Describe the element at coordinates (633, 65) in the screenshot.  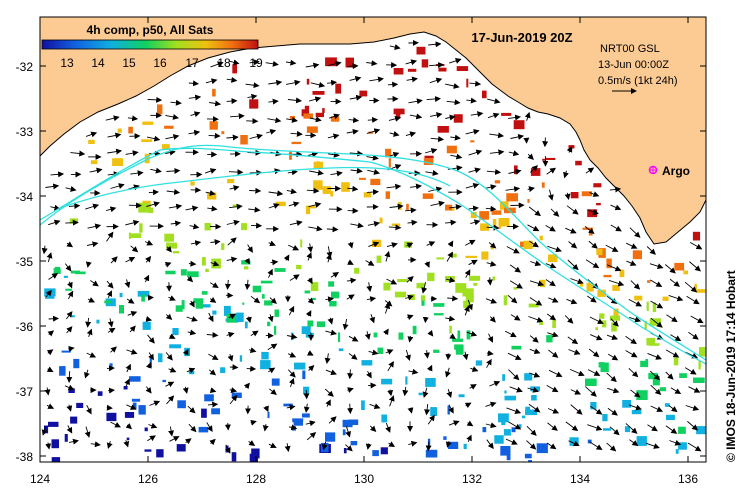
I see `info-date: 13-Jun 00:00Z` at that location.